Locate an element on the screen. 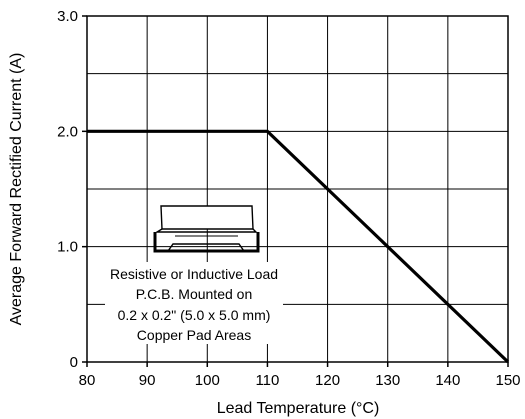 This screenshot has width=525, height=419. y-tick-label: 0 is located at coordinates (74, 362).